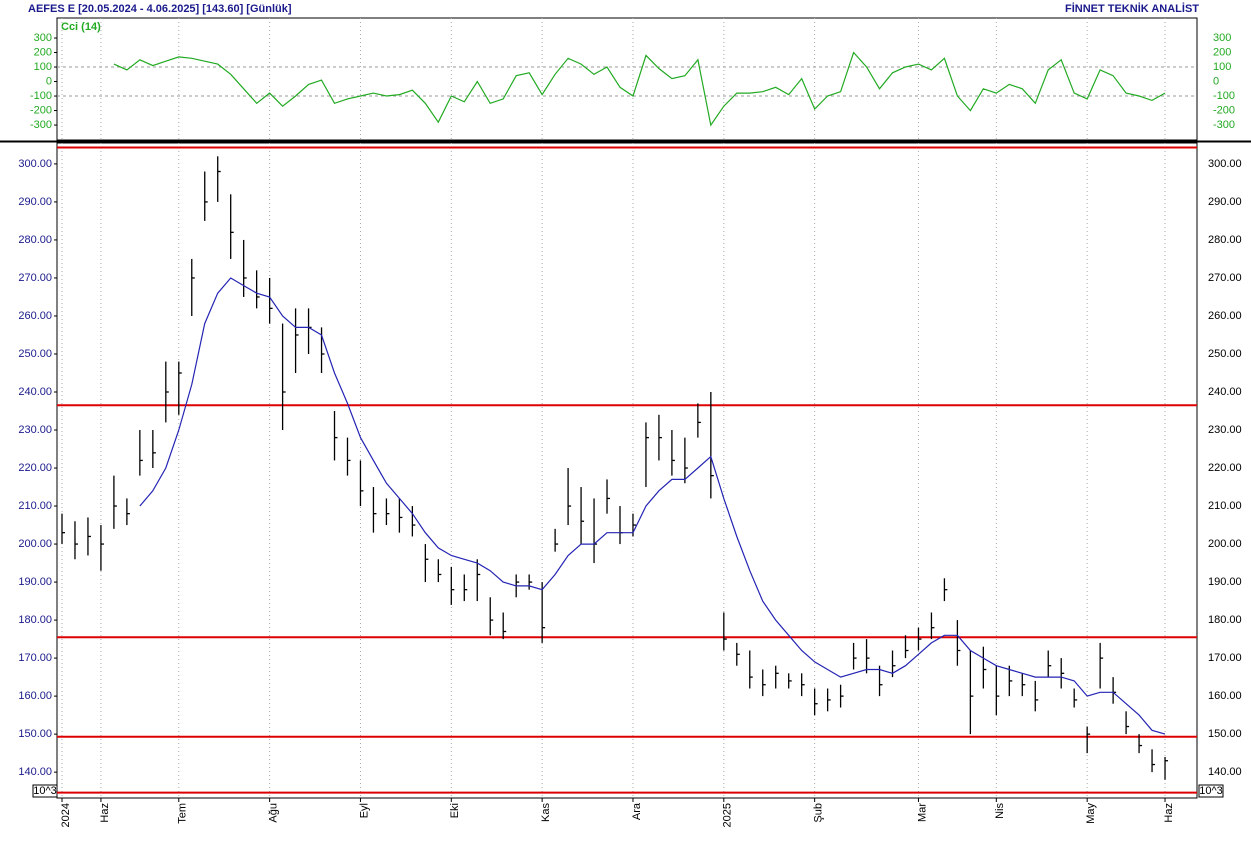  Describe the element at coordinates (35, 430) in the screenshot. I see `y-tick-label: 230.00` at that location.